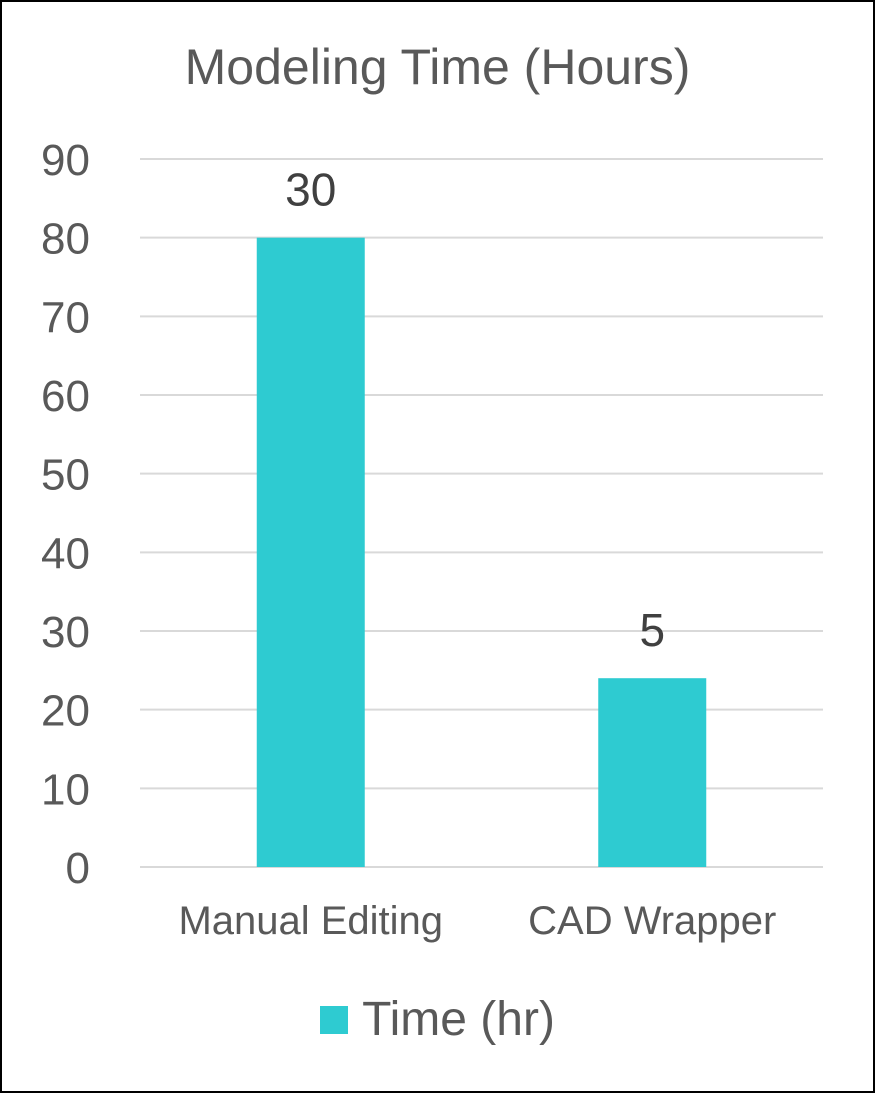 This screenshot has height=1093, width=875. What do you see at coordinates (652, 630) in the screenshot?
I see `data-label: 5` at bounding box center [652, 630].